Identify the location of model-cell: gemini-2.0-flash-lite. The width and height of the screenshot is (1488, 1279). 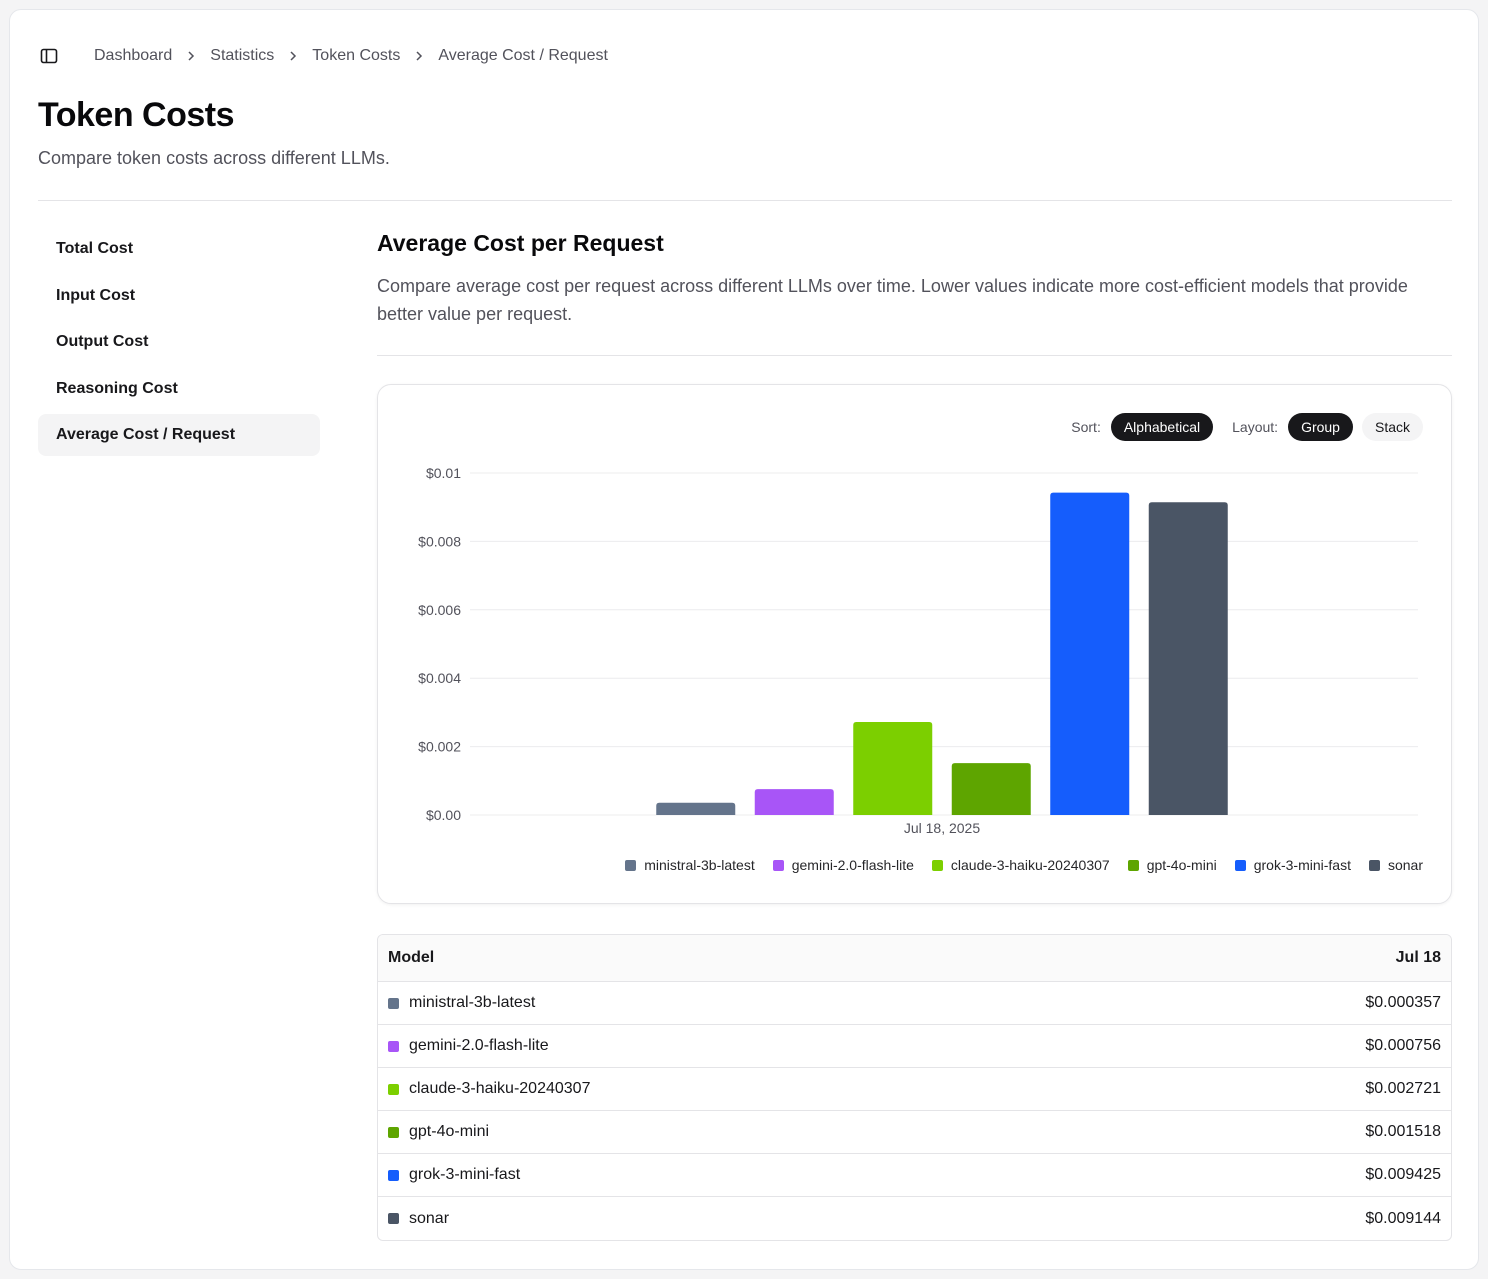
(468, 1046).